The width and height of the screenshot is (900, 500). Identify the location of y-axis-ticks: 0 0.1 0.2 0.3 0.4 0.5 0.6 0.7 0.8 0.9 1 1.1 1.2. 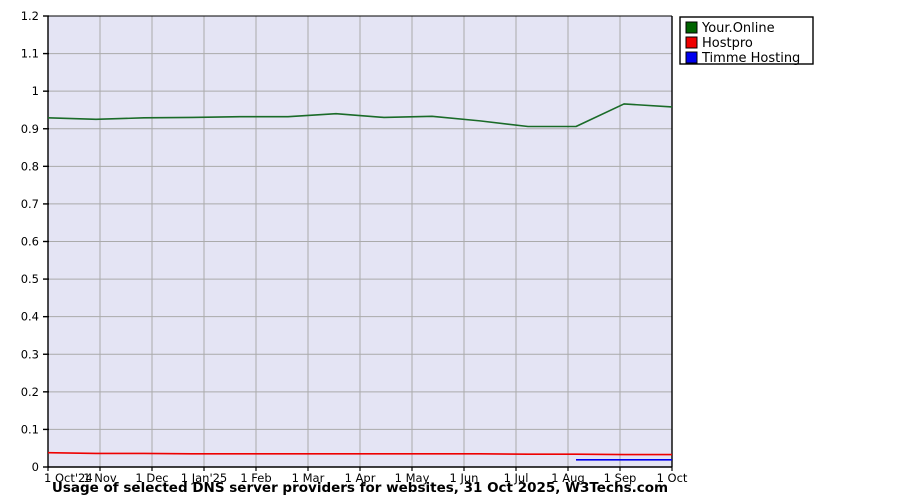
(35, 241).